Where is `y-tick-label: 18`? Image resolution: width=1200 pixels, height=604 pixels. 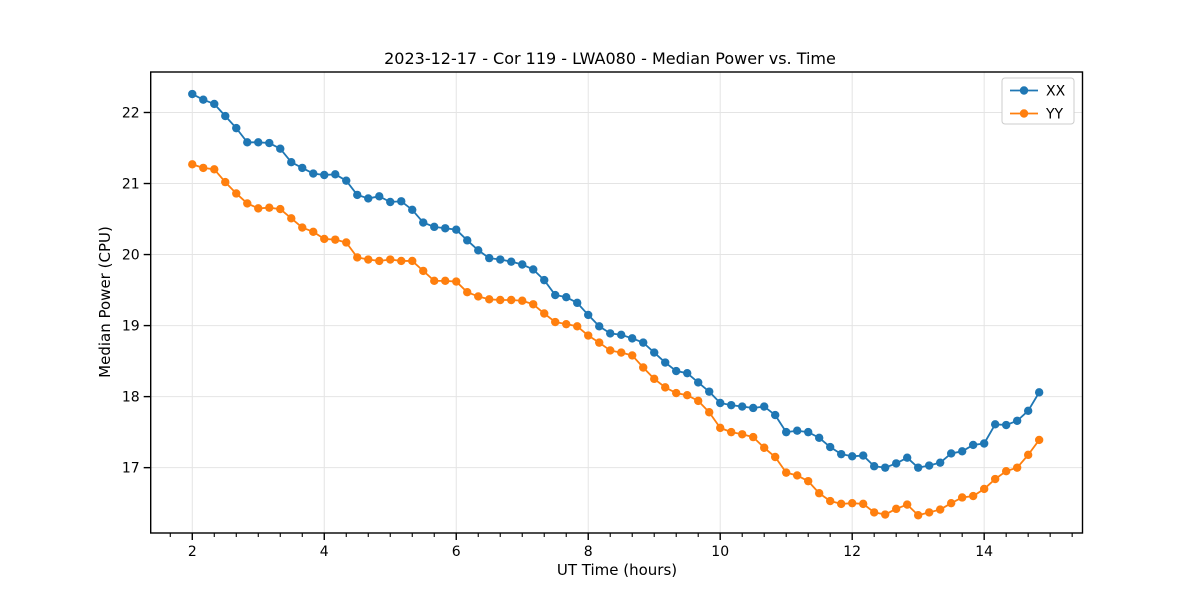
y-tick-label: 18 is located at coordinates (131, 398).